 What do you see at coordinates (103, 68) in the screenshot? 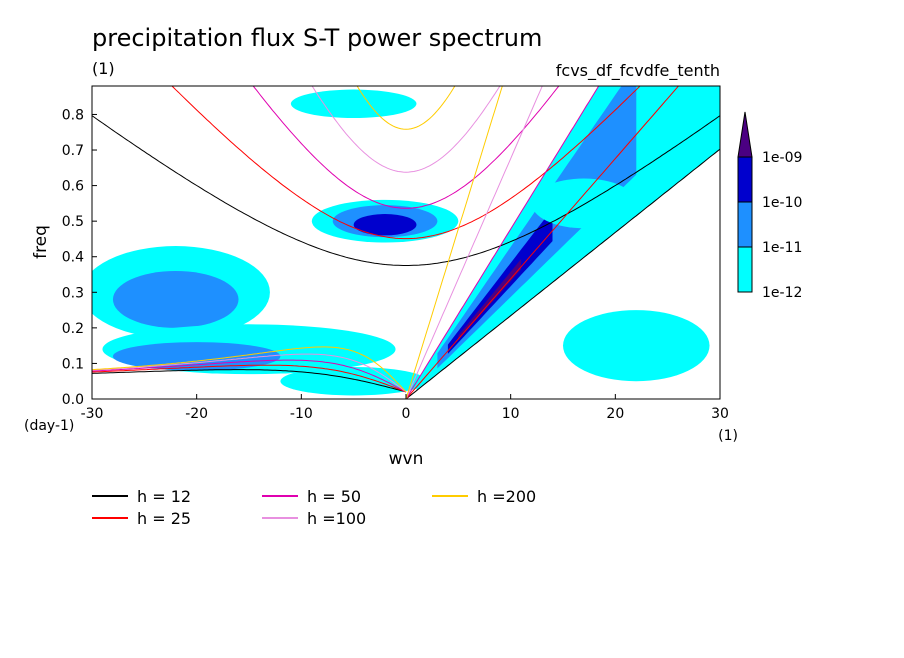
I see `units-left: (1)` at bounding box center [103, 68].